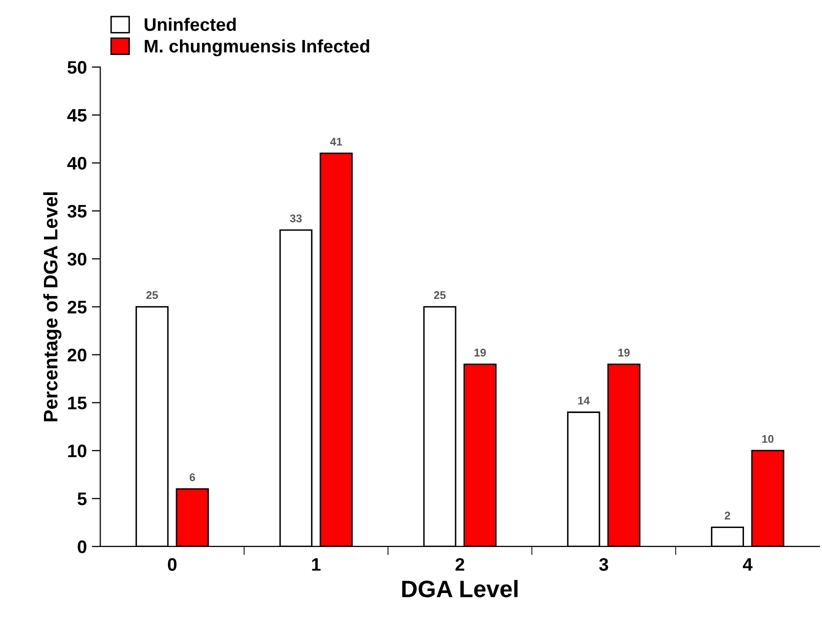 The height and width of the screenshot is (621, 822). Describe the element at coordinates (460, 564) in the screenshot. I see `x-tick-label: 2` at that location.